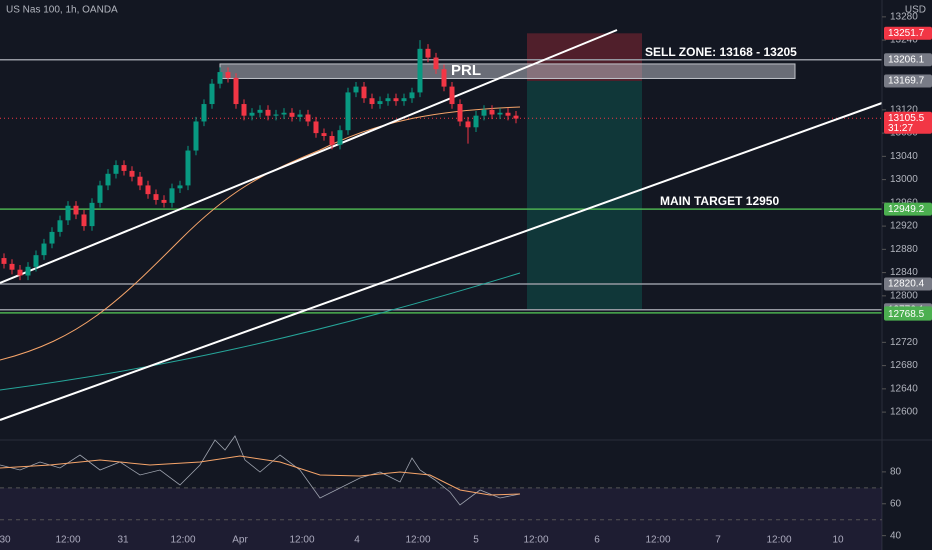 Image resolution: width=932 pixels, height=550 pixels. Describe the element at coordinates (904, 179) in the screenshot. I see `y-tick-label: 13000` at that location.